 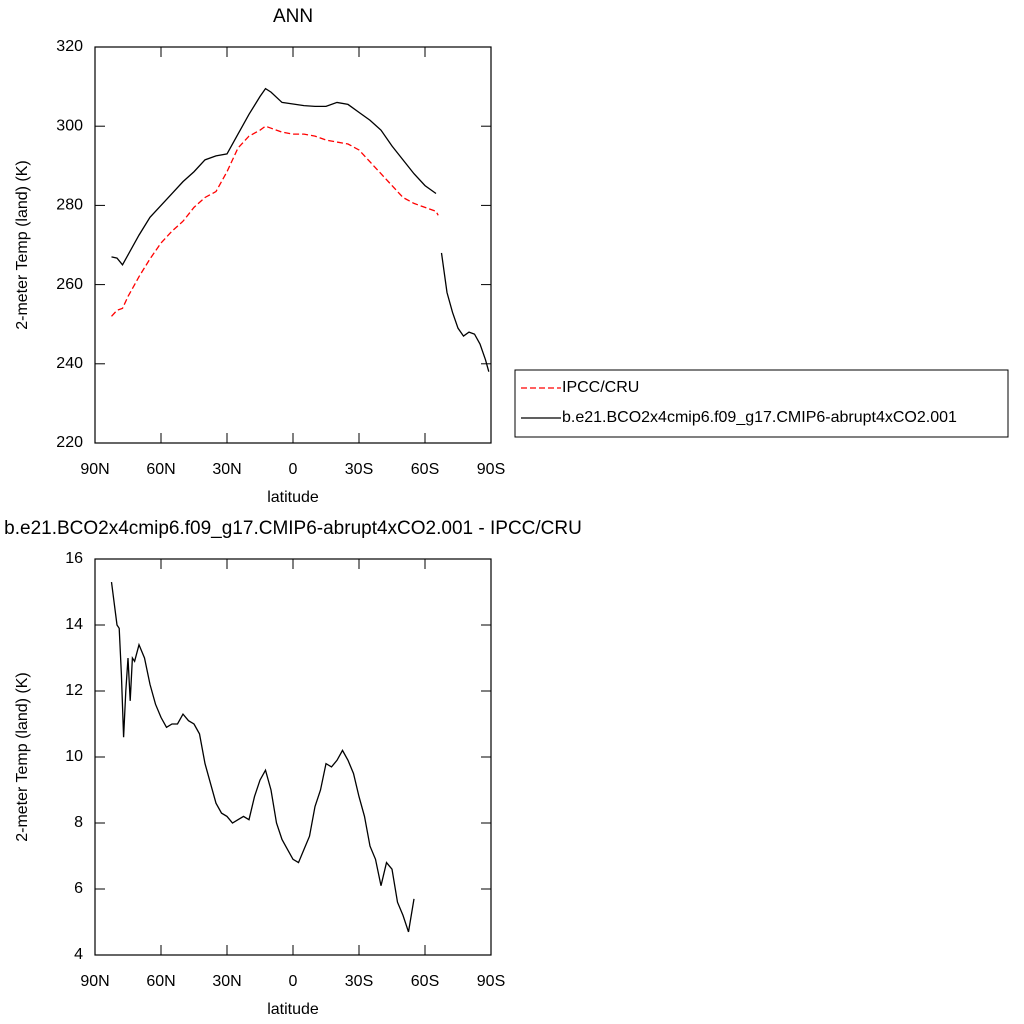 I want to click on chart-title: ANN, so click(x=293, y=16).